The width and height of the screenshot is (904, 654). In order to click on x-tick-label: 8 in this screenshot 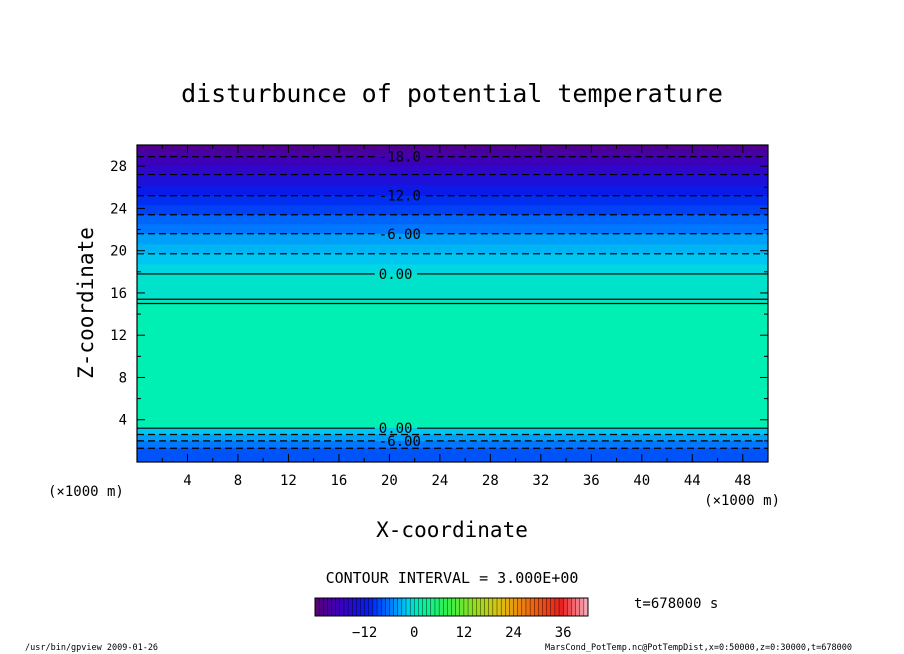, I will do `click(238, 481)`.